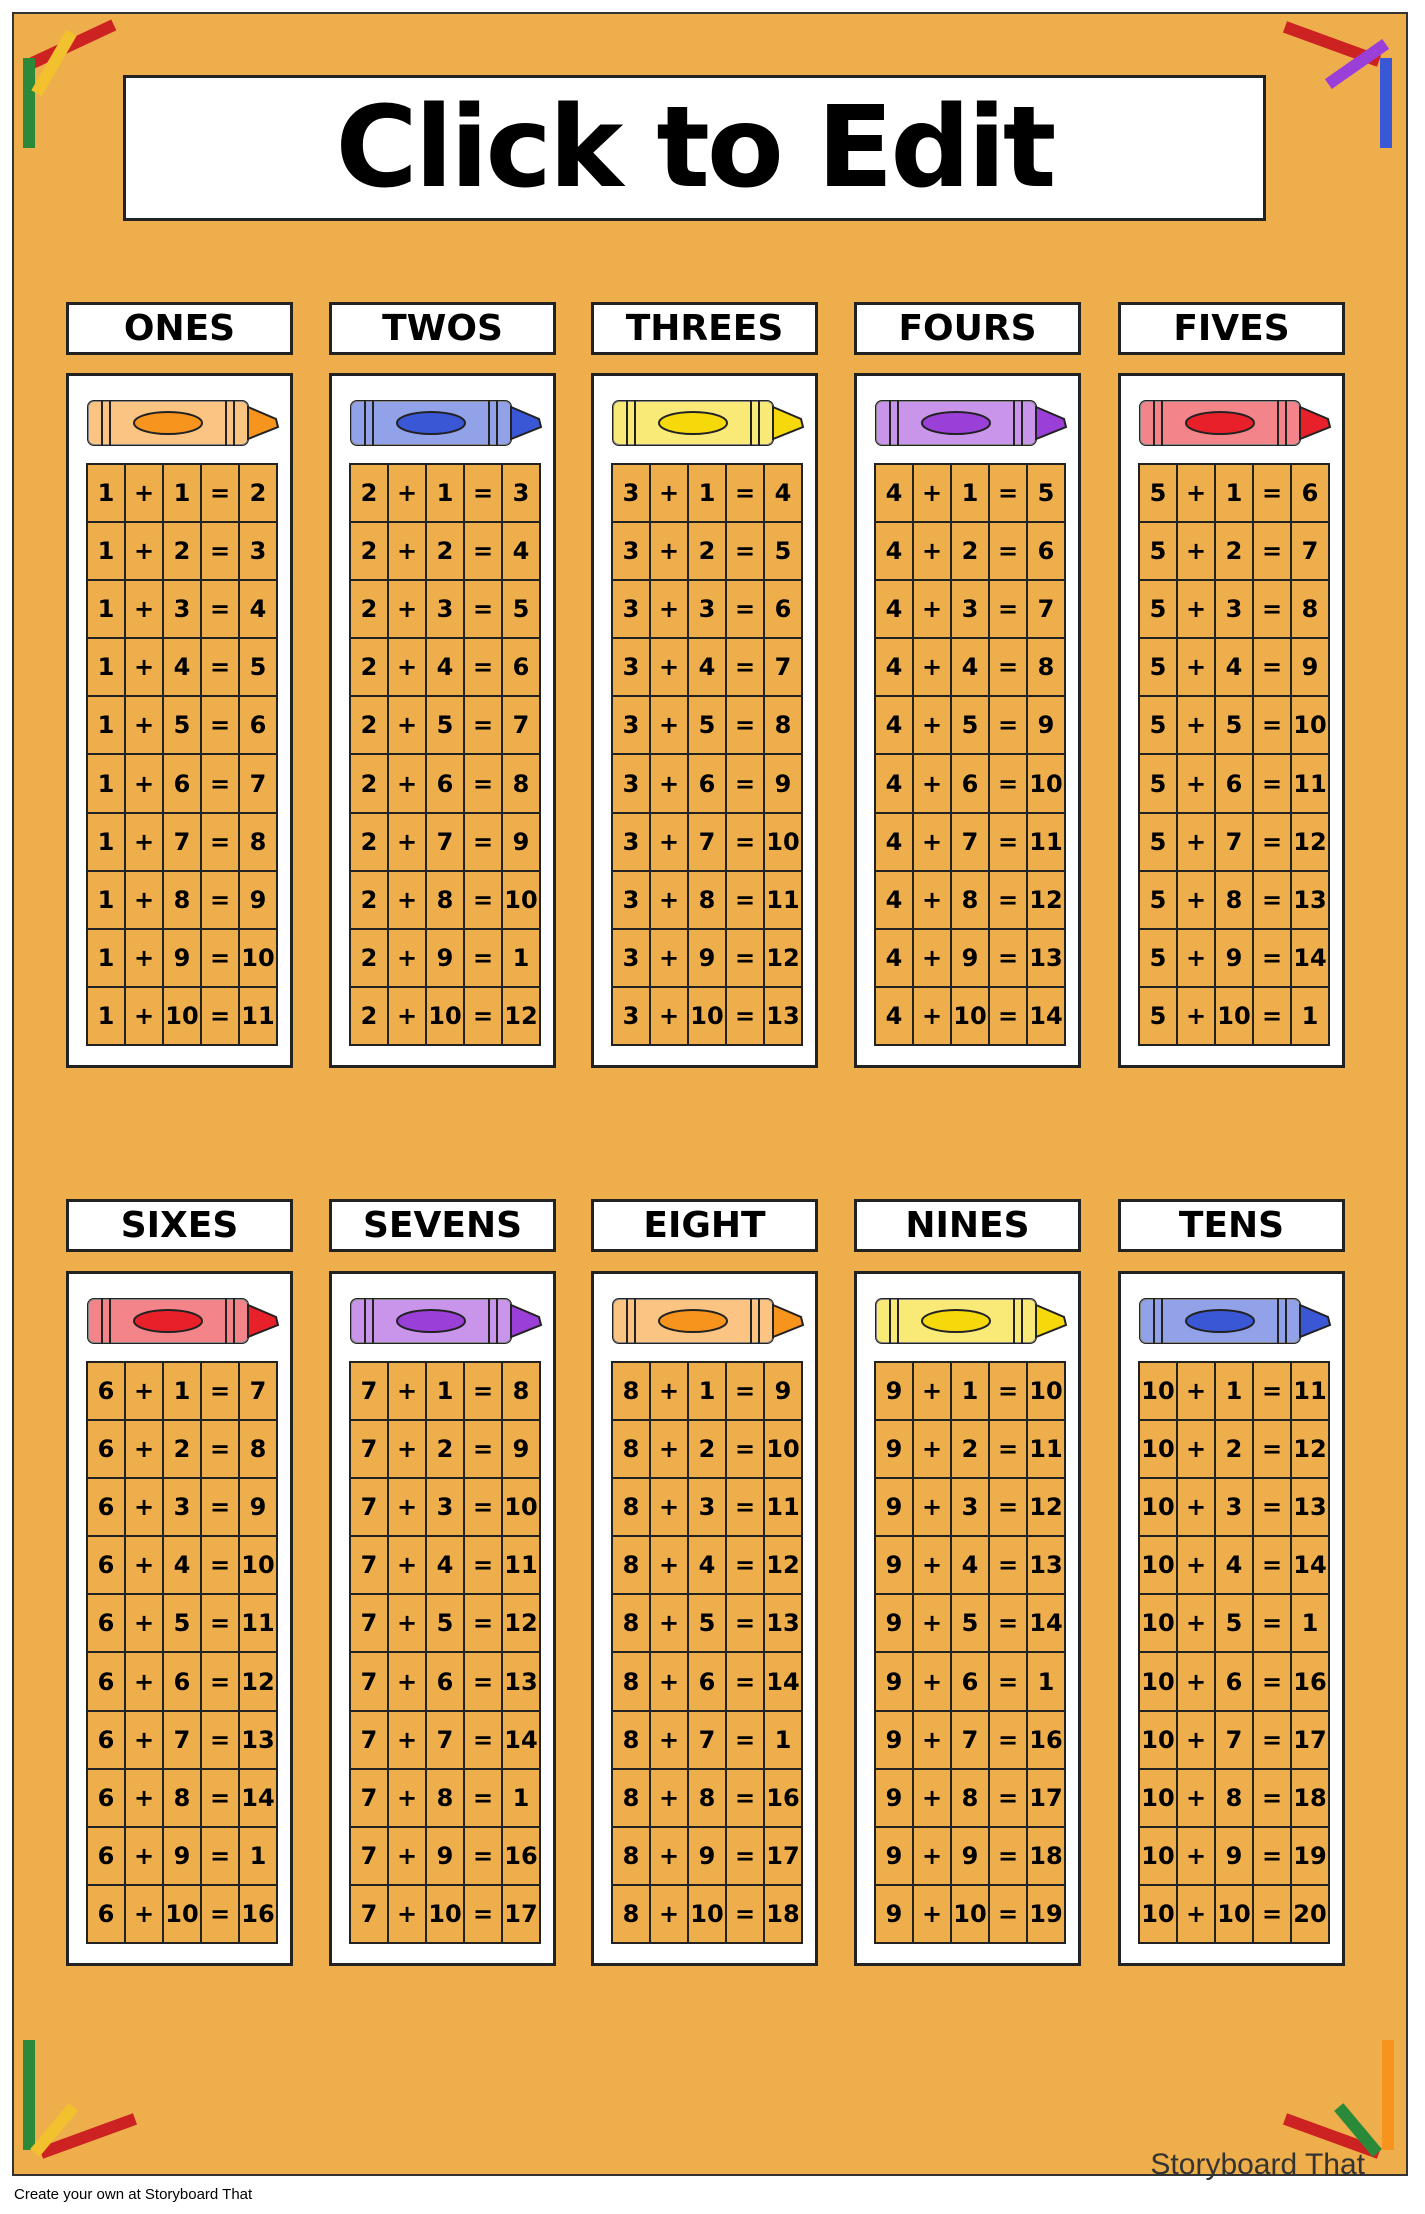  I want to click on table-heading: FOURS, so click(967, 328).